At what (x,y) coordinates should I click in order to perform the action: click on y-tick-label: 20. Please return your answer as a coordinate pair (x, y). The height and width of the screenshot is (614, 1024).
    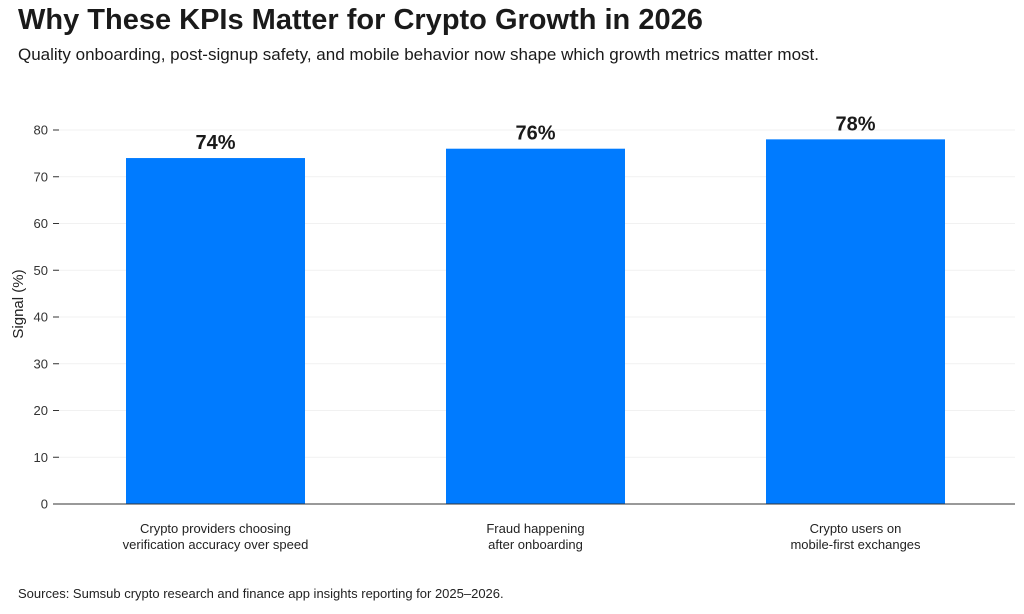
    Looking at the image, I should click on (41, 410).